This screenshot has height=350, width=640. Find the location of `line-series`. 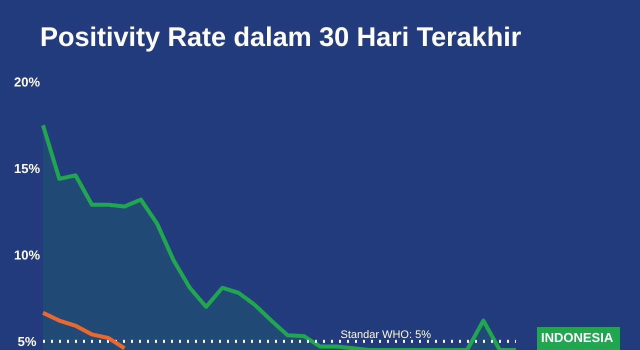

line-series is located at coordinates (84, 330).